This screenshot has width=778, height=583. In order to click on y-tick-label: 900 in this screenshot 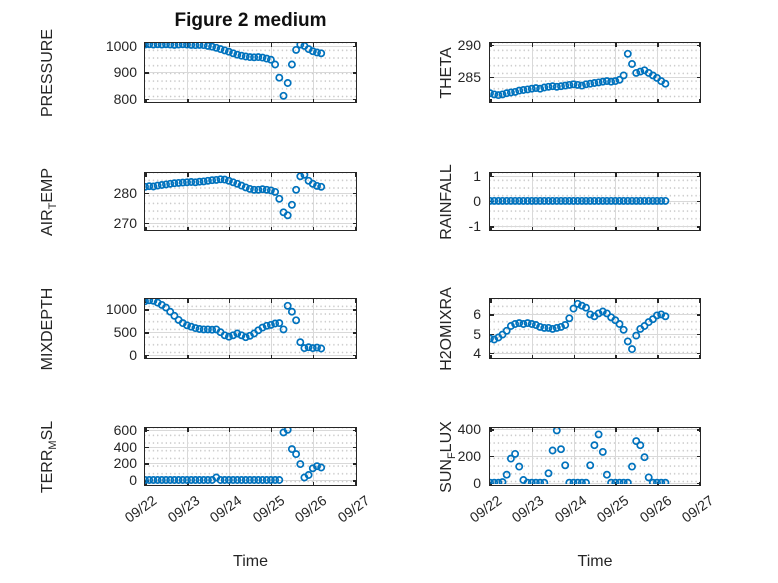, I will do `click(125, 72)`.